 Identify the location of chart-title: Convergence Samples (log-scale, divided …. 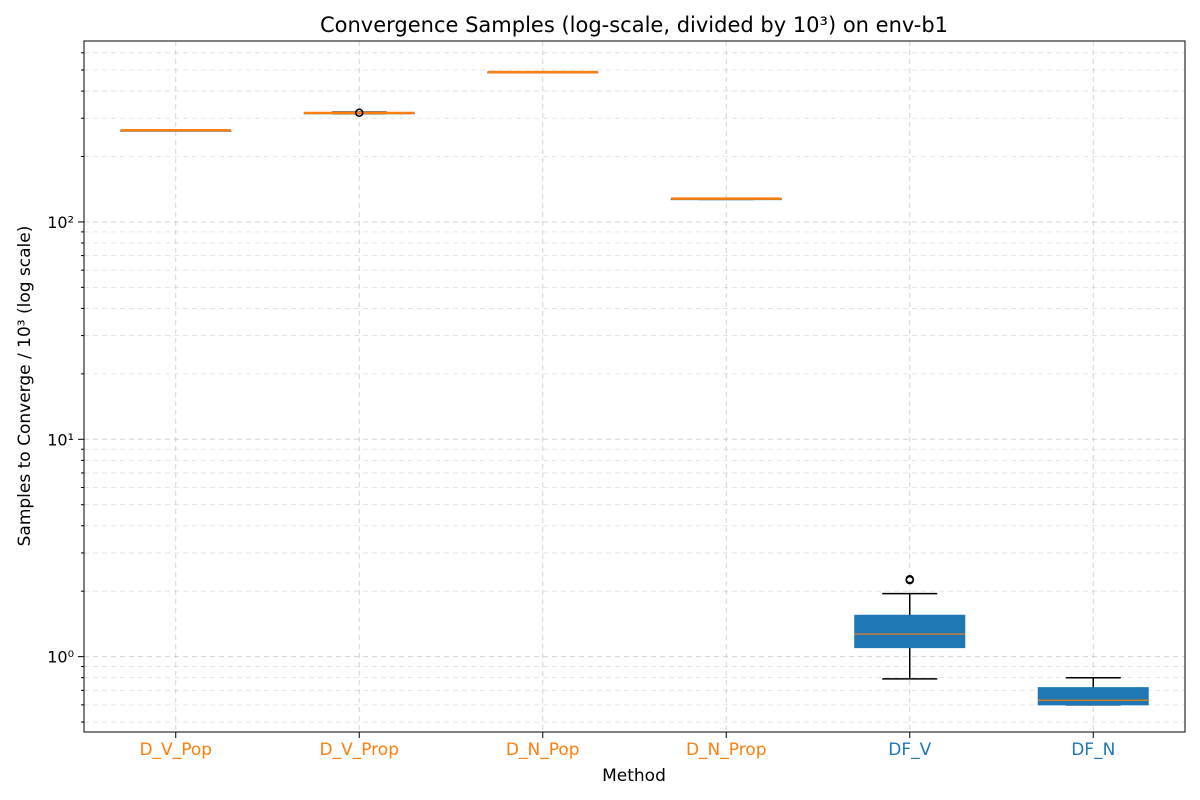
(634, 25).